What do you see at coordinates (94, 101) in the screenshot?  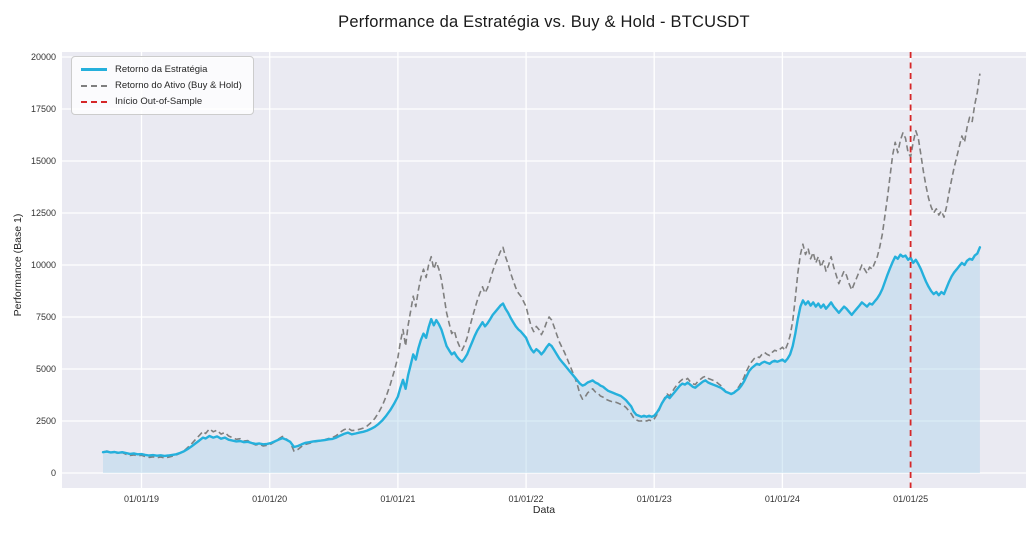 I see `out-of-sample-line-swatch-icon` at bounding box center [94, 101].